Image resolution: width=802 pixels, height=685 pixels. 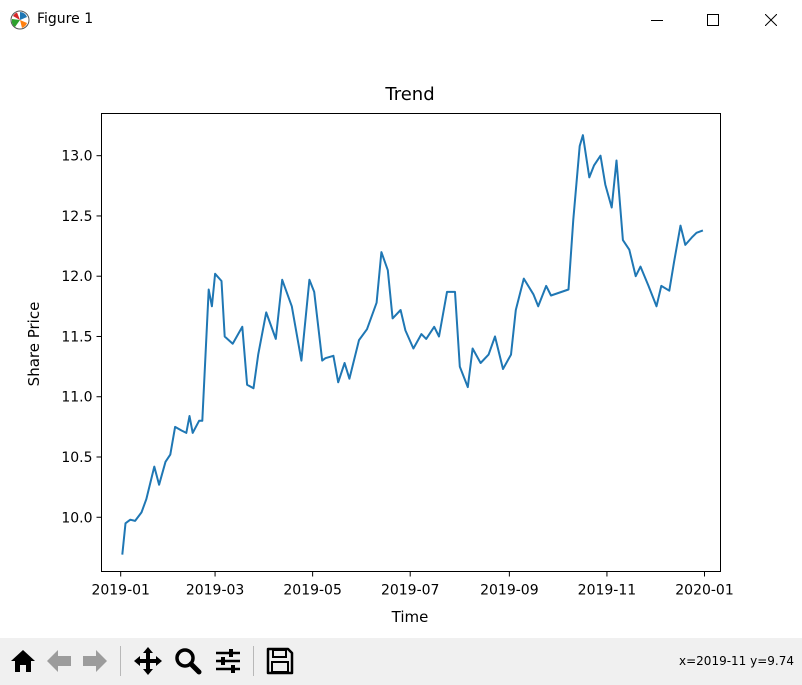 What do you see at coordinates (410, 617) in the screenshot?
I see `x-axis-label: Time` at bounding box center [410, 617].